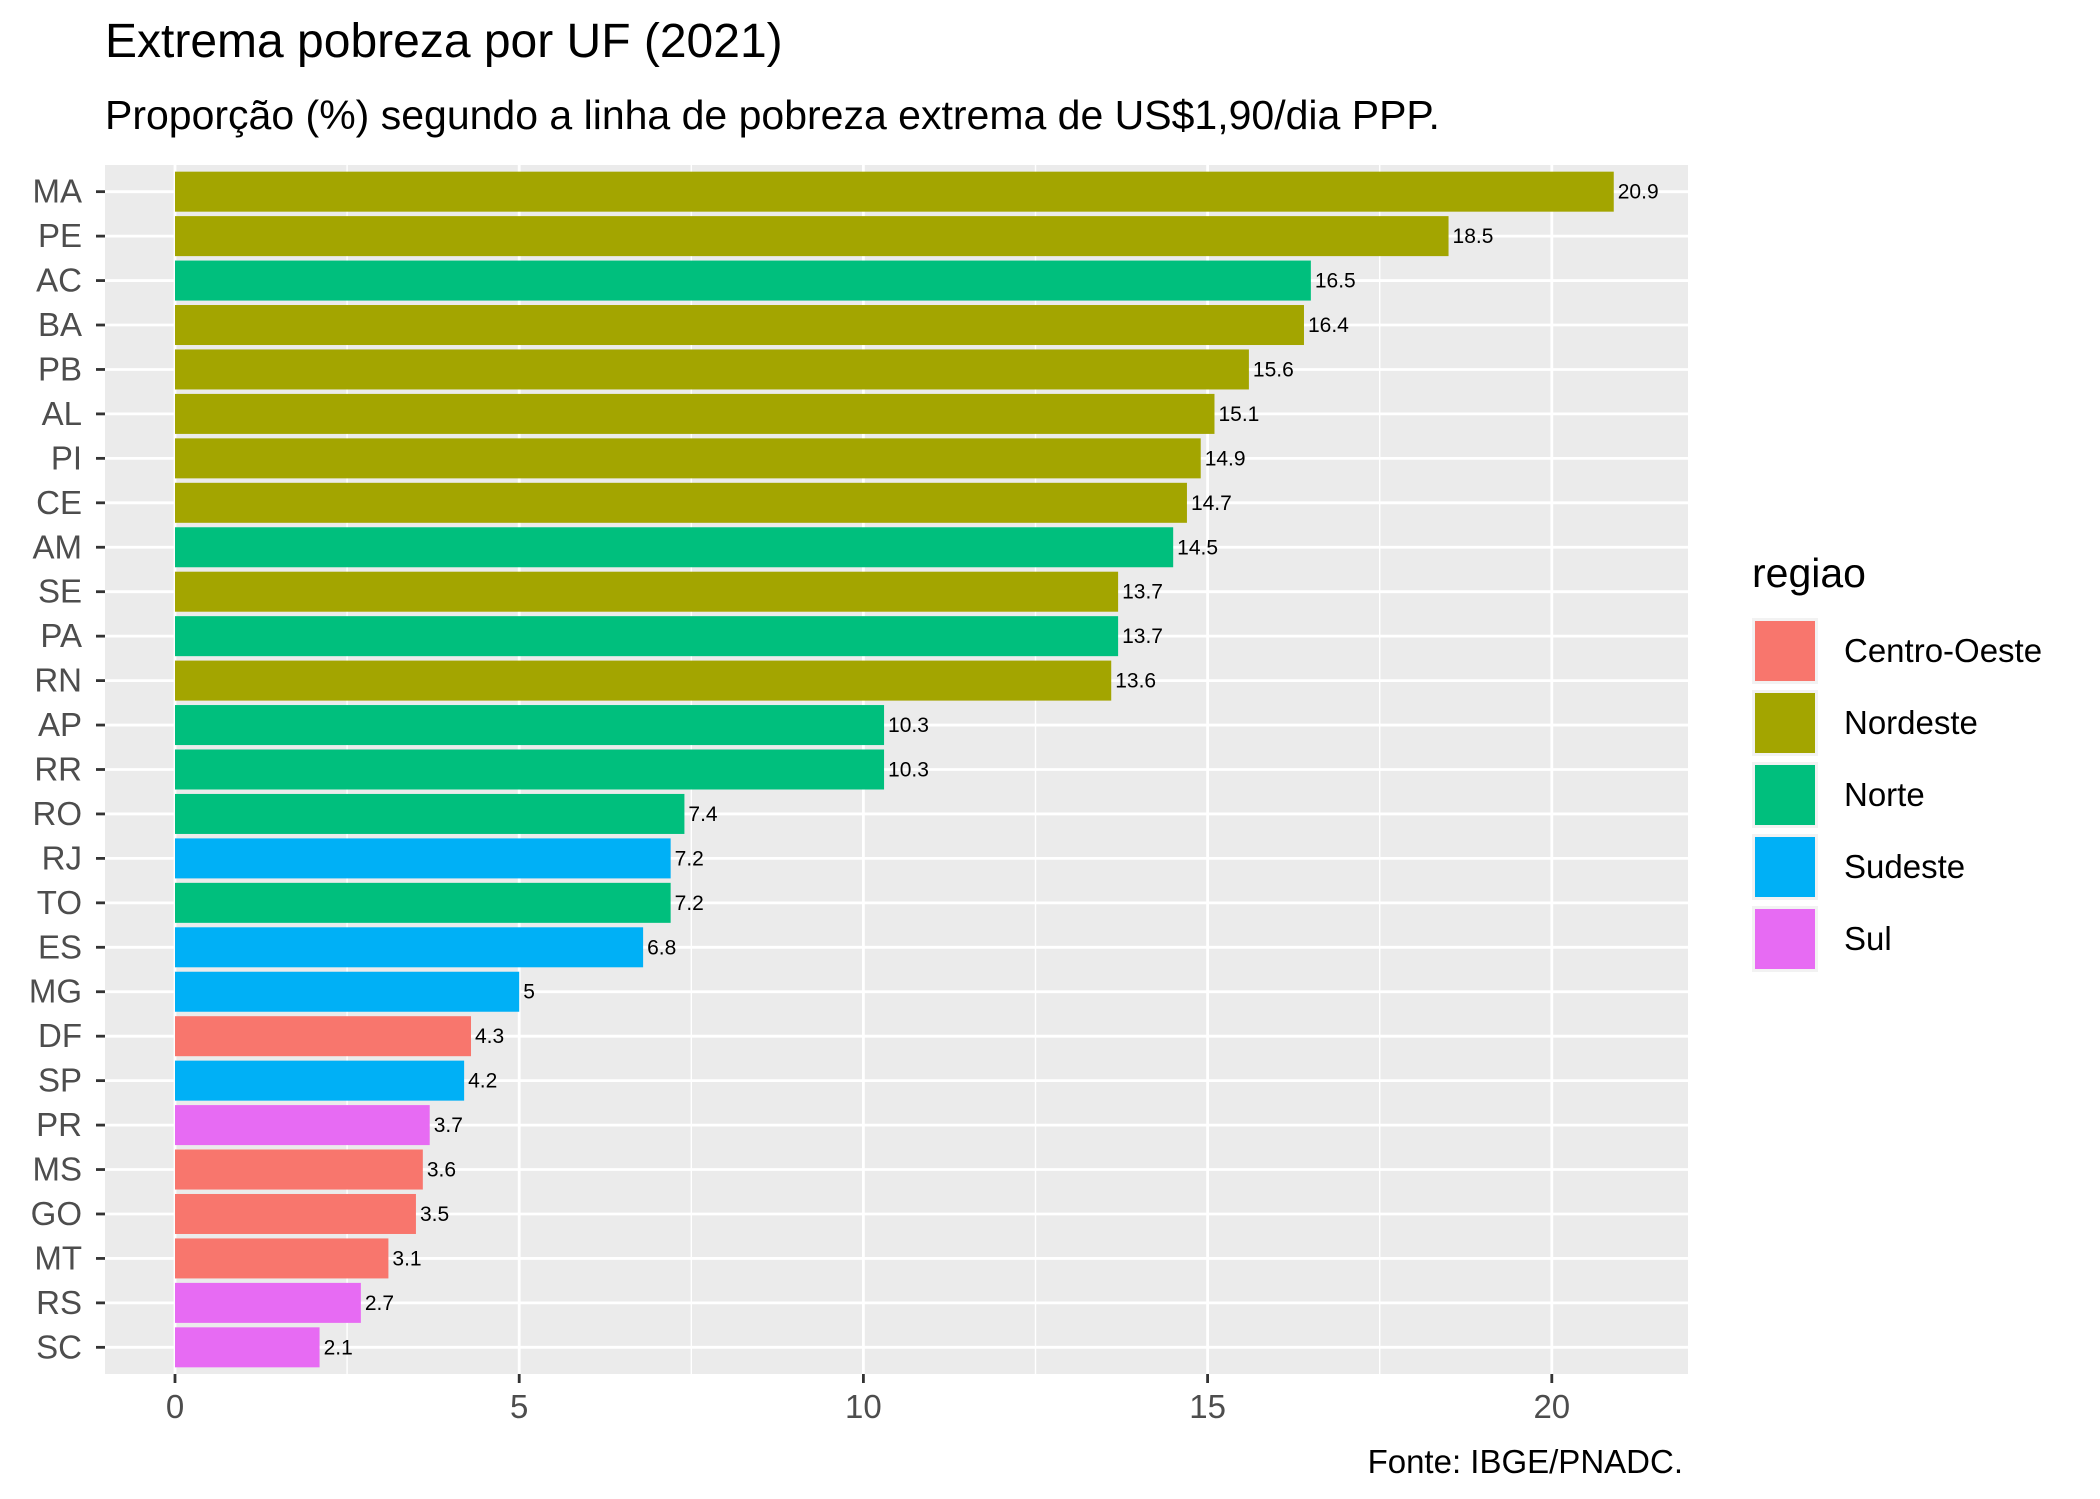 Image resolution: width=2100 pixels, height=1499 pixels. Describe the element at coordinates (60, 368) in the screenshot. I see `y-tick-label-pb: PB` at that location.